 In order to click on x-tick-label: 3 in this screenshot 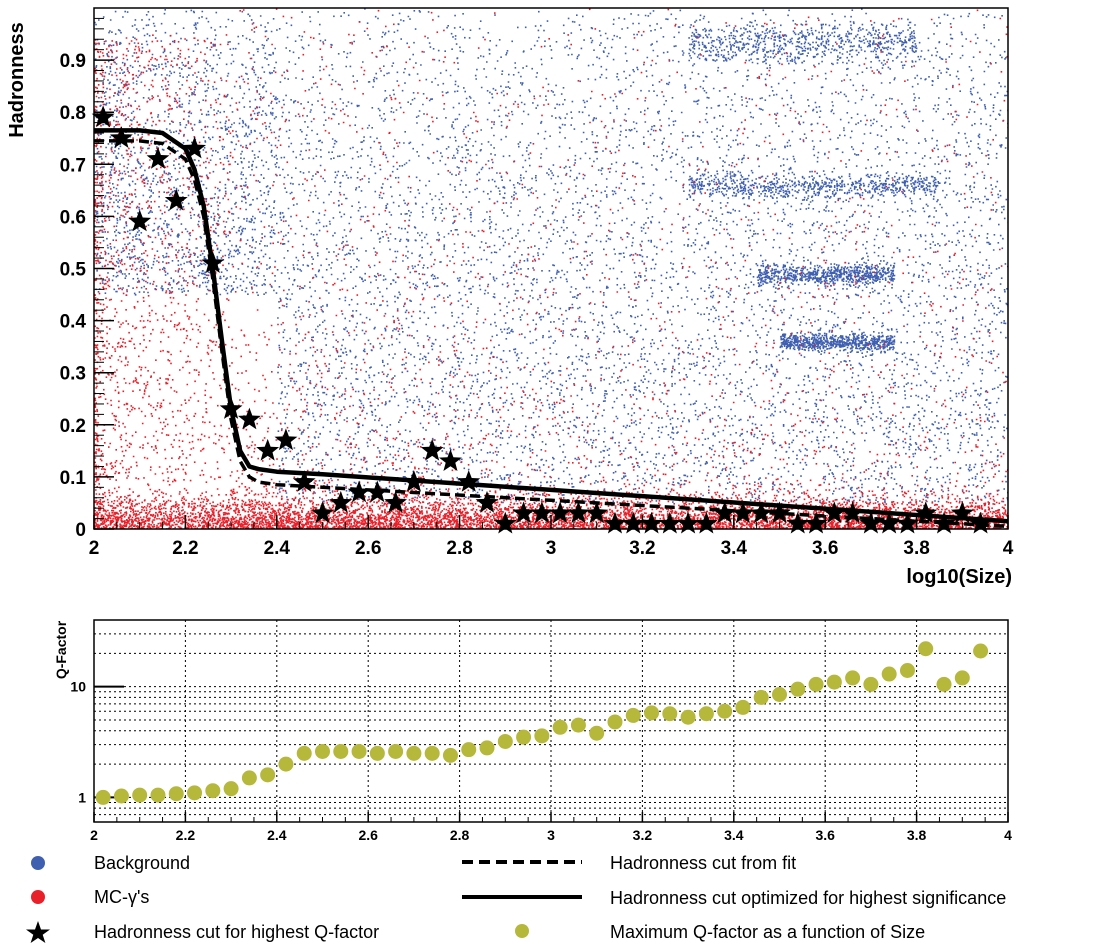, I will do `click(551, 548)`.